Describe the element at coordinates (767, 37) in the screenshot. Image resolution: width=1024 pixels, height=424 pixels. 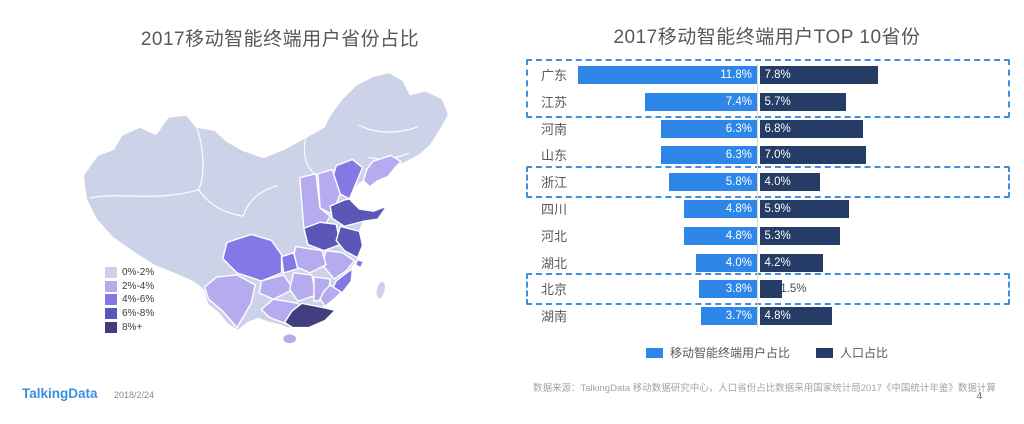
I see `bar-chart-title: 2017移动智能终端用户TOP 10省份` at that location.